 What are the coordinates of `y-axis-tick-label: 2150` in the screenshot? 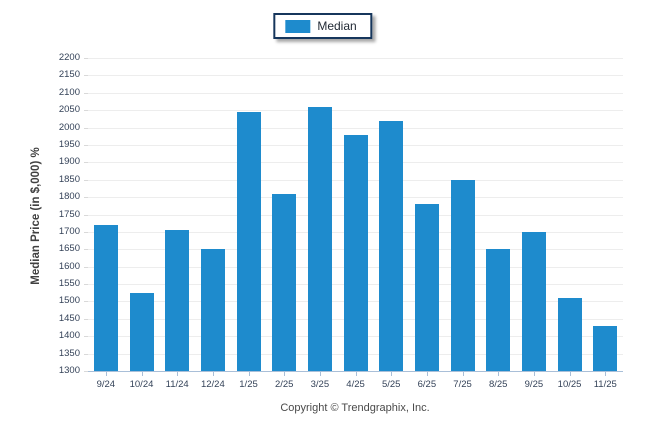 It's located at (69, 75).